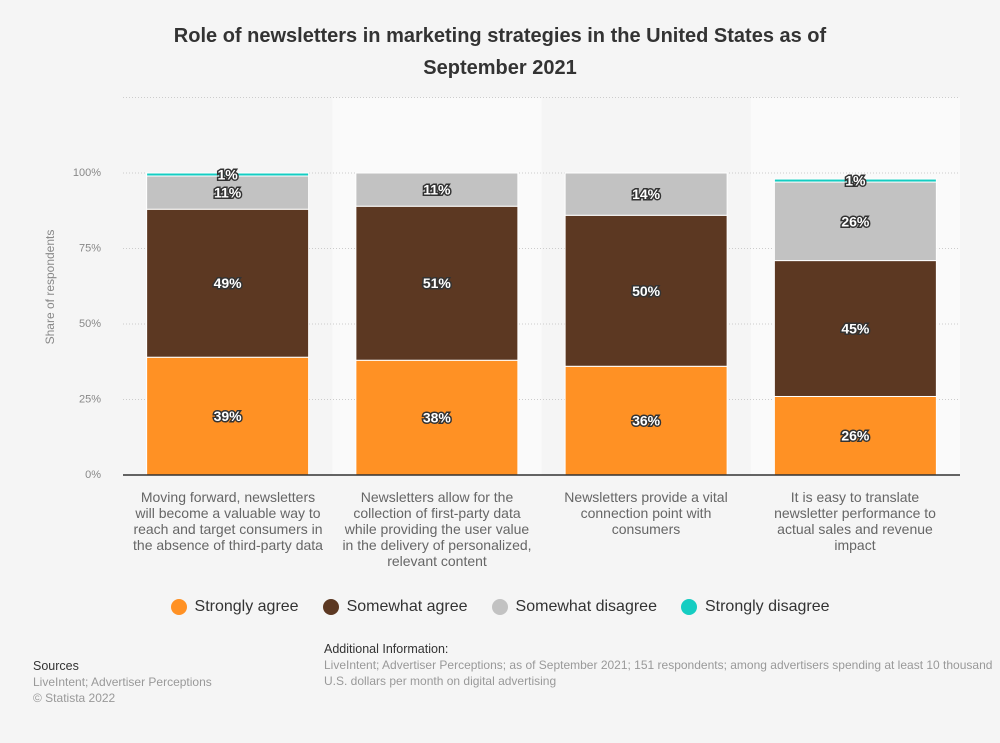  I want to click on sources-line: LiveIntent; Advertiser Perceptions, so click(122, 682).